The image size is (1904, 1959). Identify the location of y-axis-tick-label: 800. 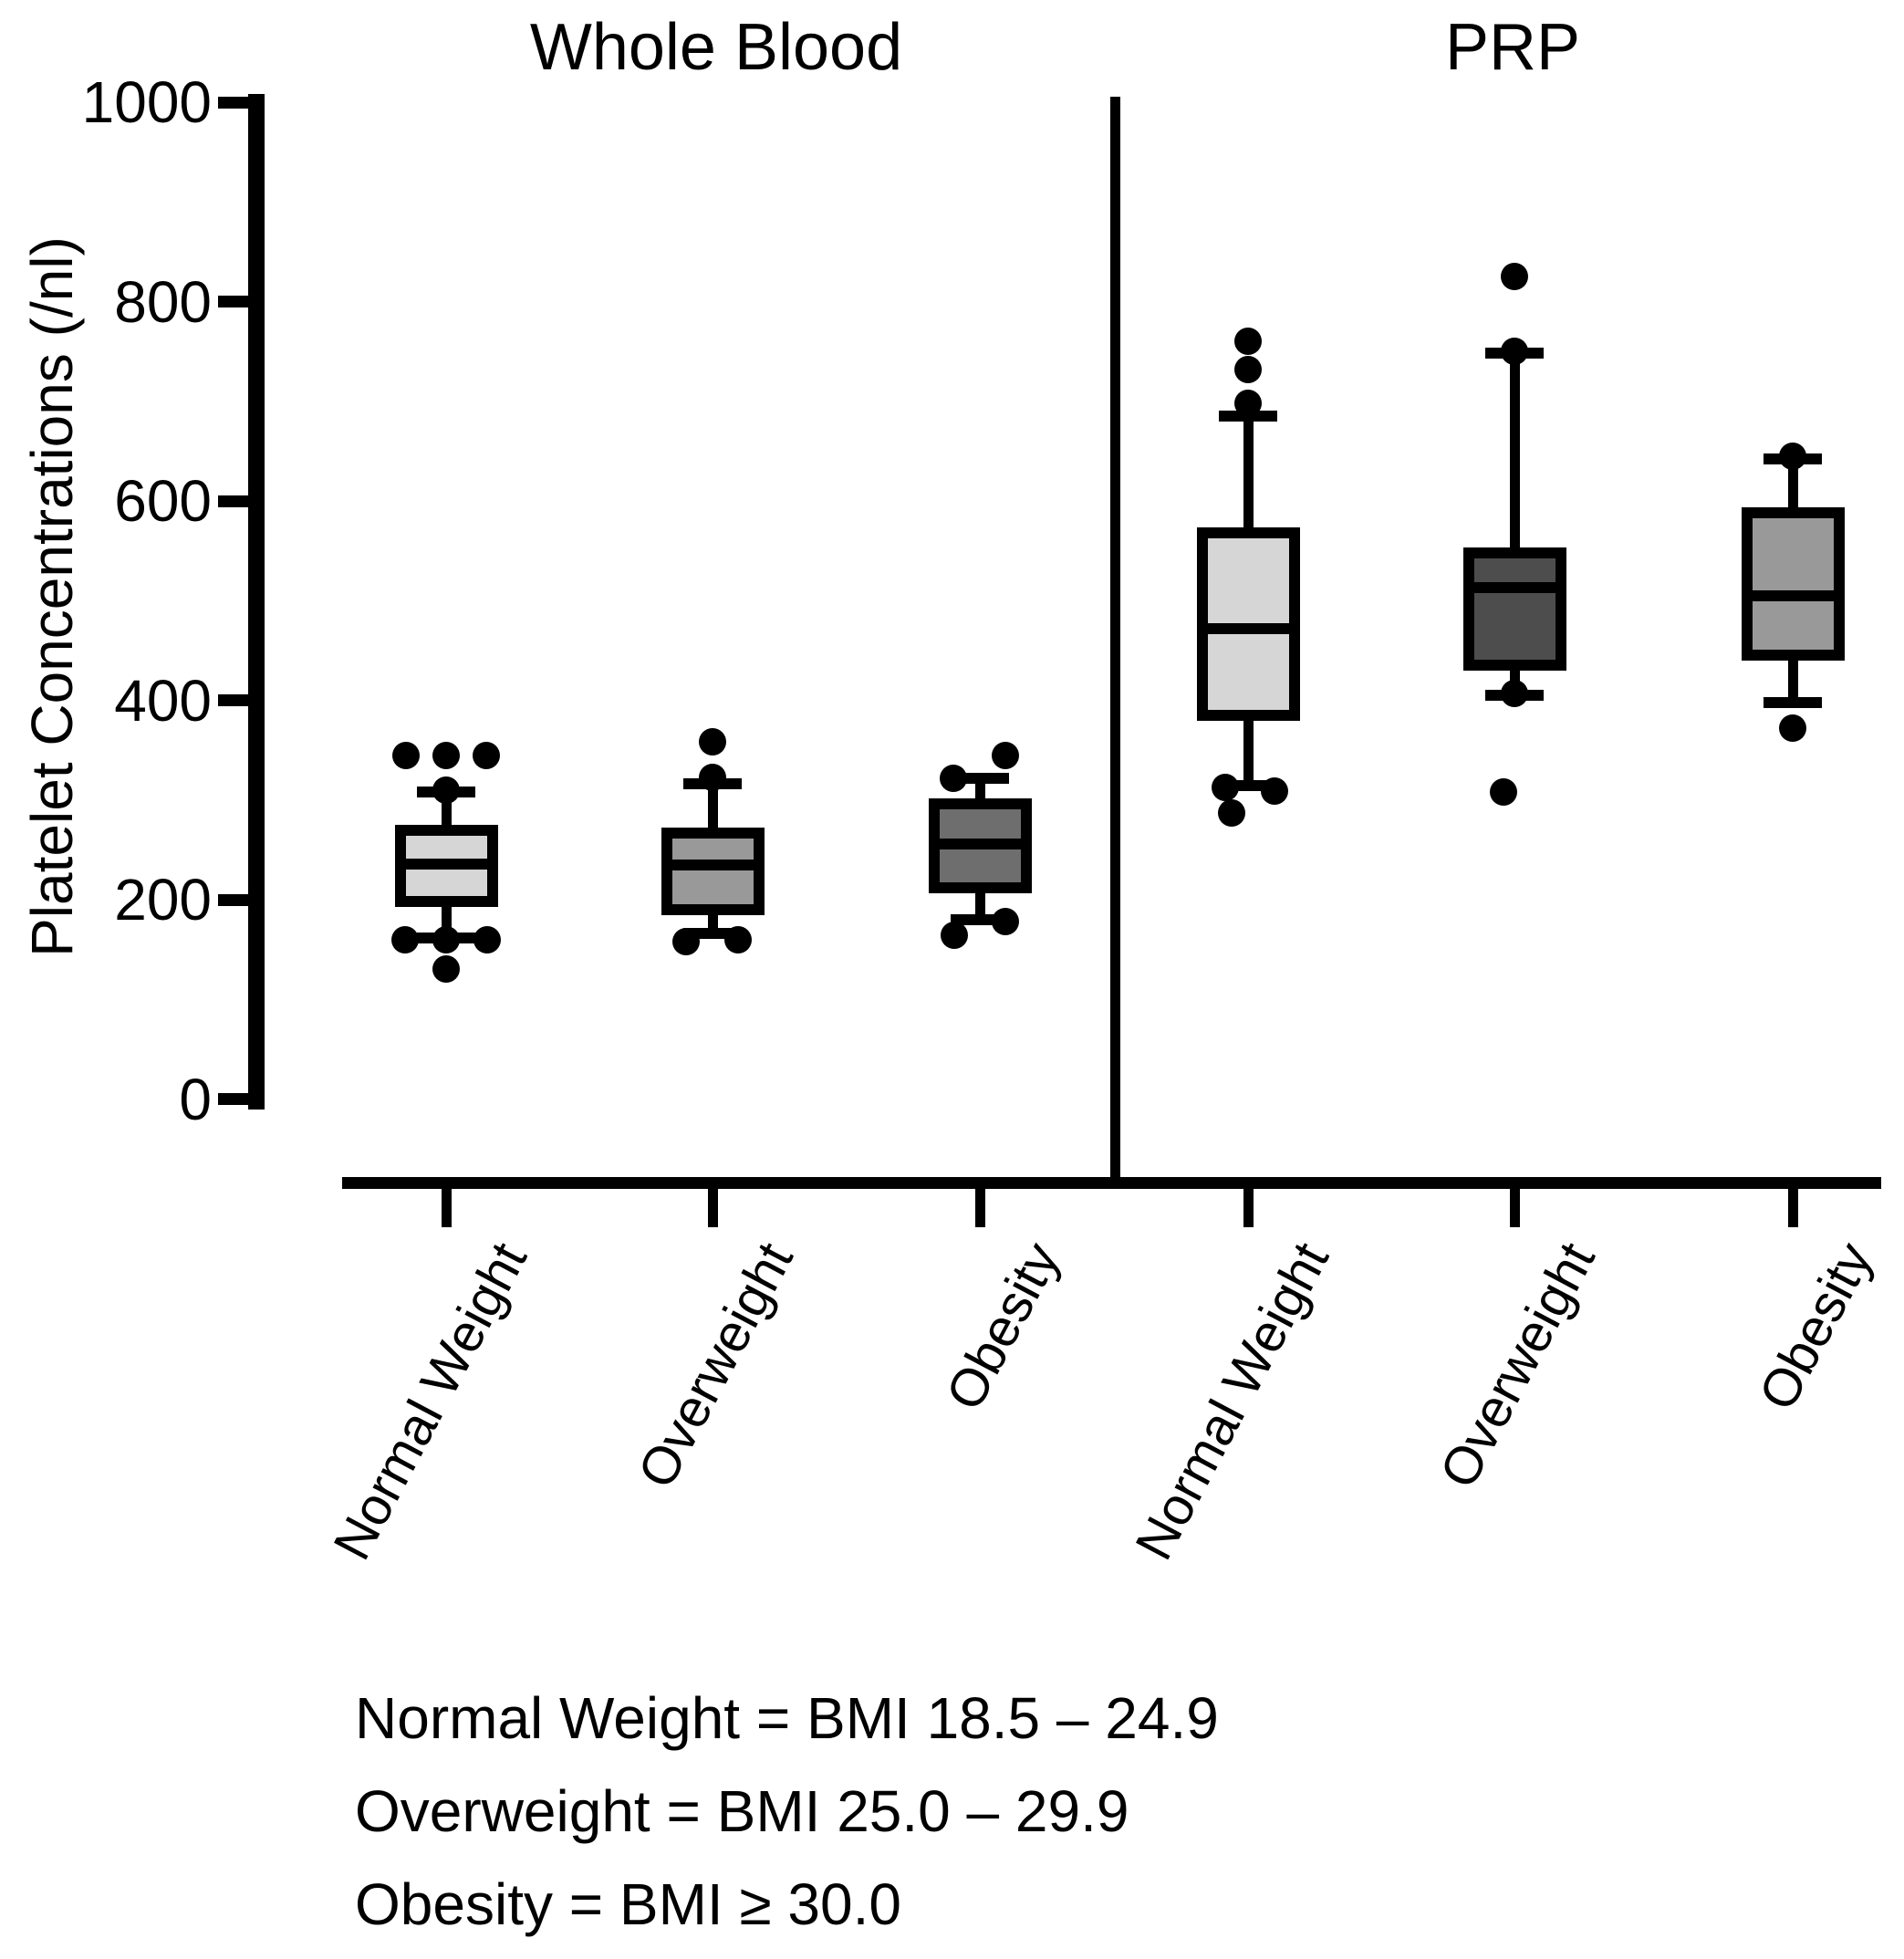
(163, 301).